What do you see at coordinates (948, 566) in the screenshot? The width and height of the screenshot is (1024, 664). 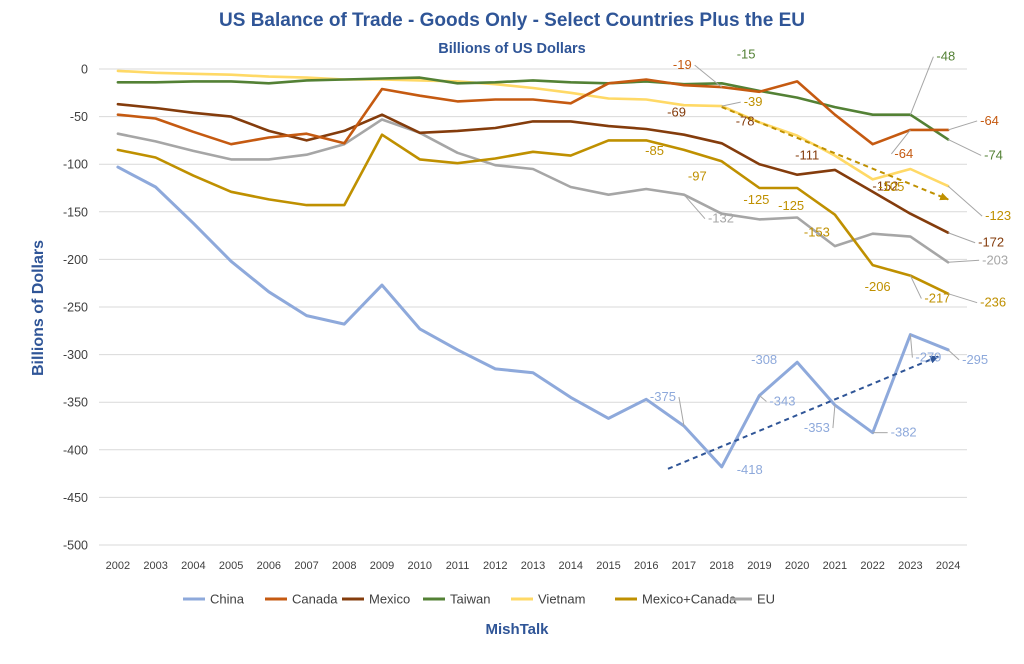 I see `x-tick-label: 2024` at bounding box center [948, 566].